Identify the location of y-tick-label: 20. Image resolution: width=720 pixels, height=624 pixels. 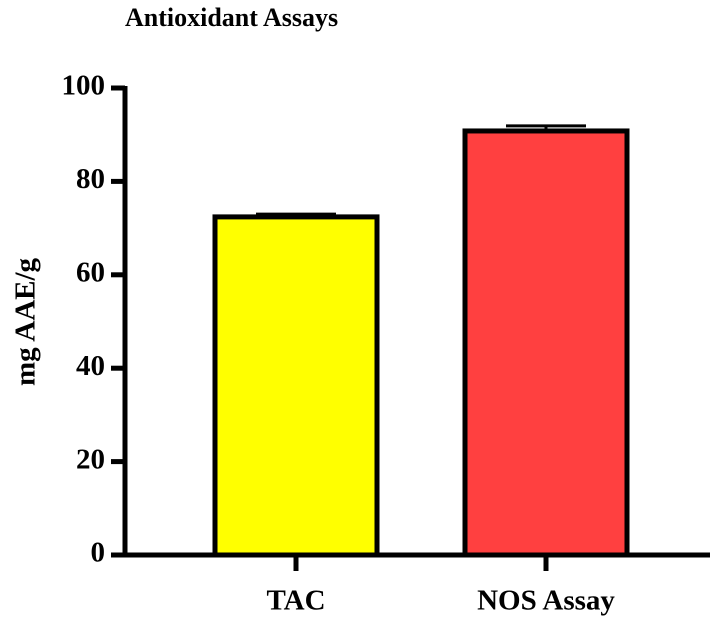
(90, 459).